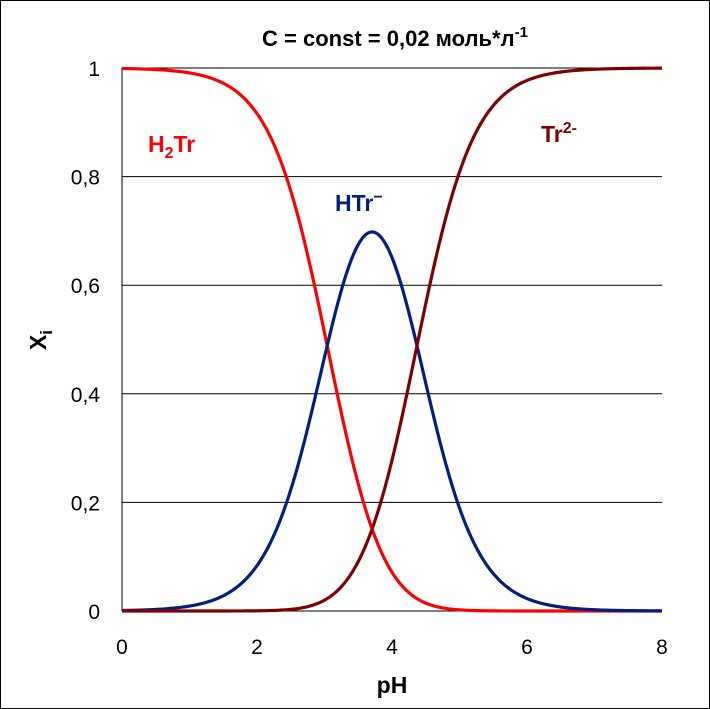  I want to click on x-tick-labels: 0 2 4 6 8, so click(392, 647).